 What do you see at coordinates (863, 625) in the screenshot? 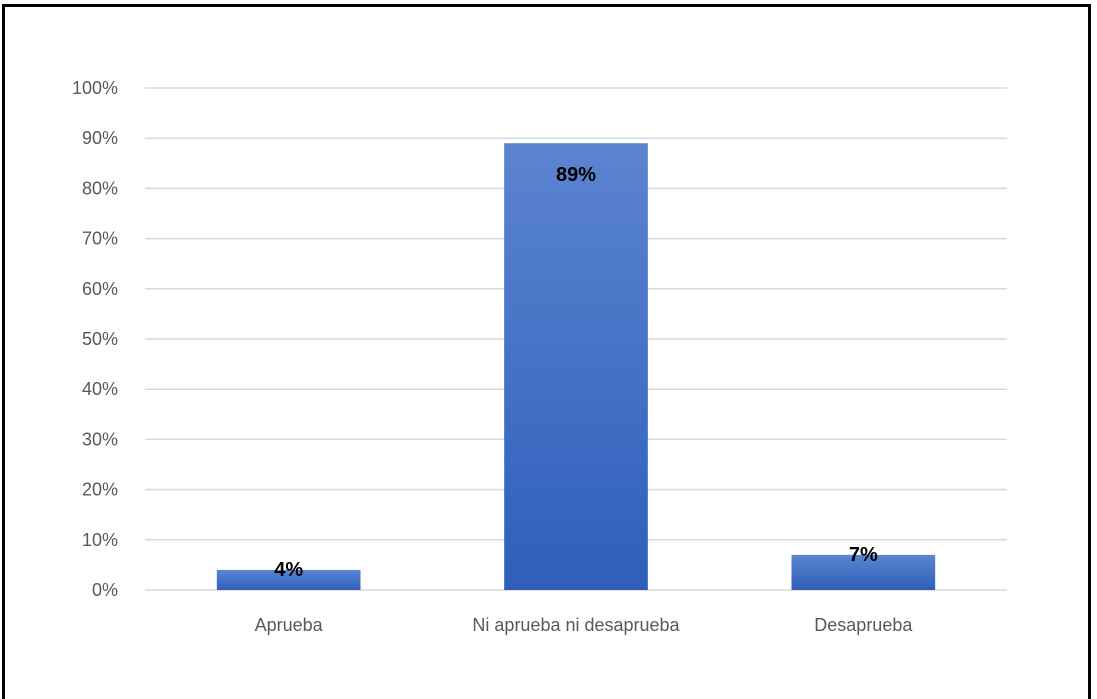
I see `category-label: Desaprueba` at bounding box center [863, 625].